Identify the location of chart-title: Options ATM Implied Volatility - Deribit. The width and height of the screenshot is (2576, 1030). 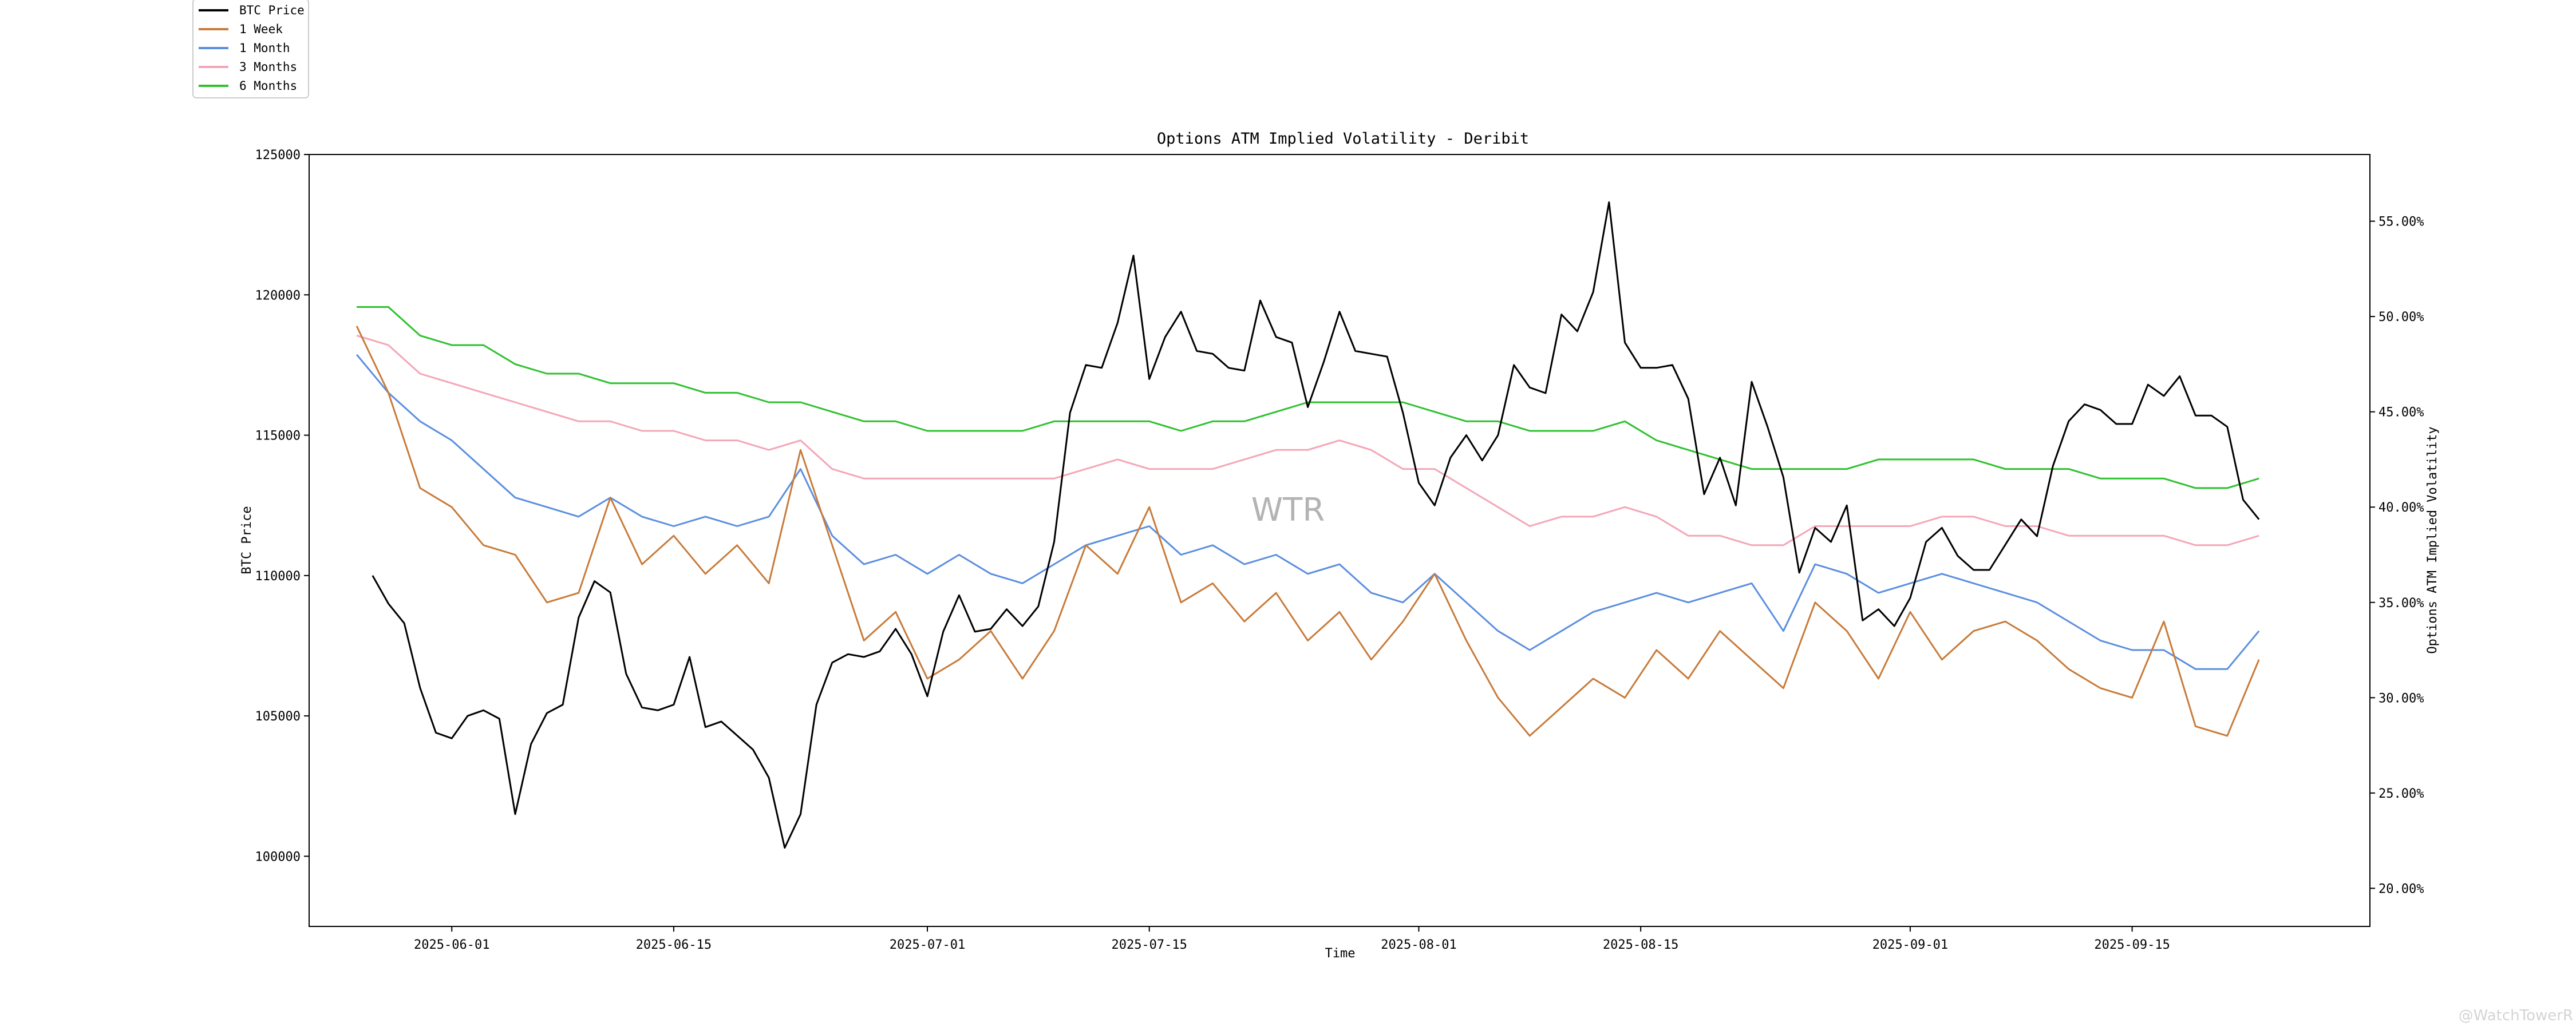
(1343, 139).